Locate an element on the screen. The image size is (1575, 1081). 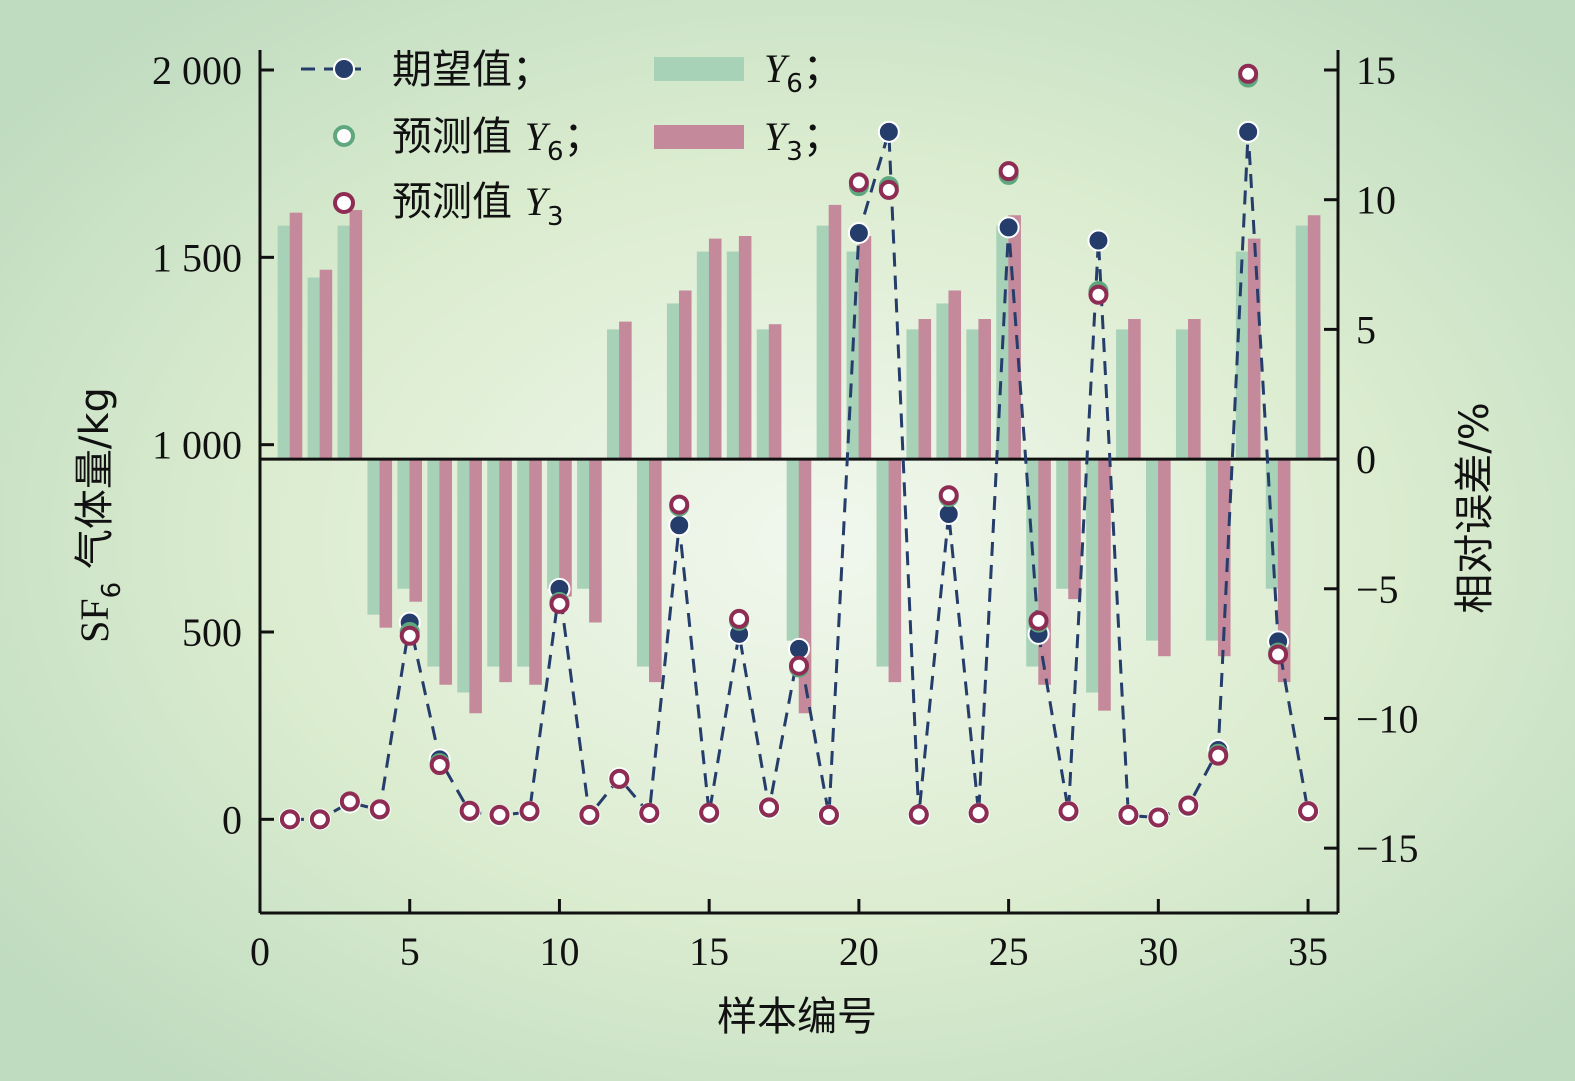
x-tick-label-15: 15 is located at coordinates (709, 951).